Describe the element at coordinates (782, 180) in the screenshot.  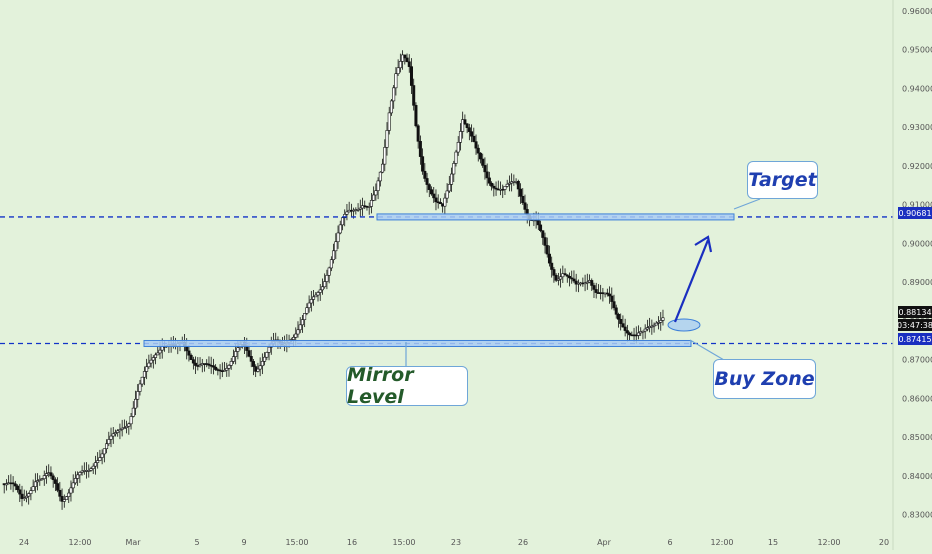
I see `target-callout: Target` at that location.